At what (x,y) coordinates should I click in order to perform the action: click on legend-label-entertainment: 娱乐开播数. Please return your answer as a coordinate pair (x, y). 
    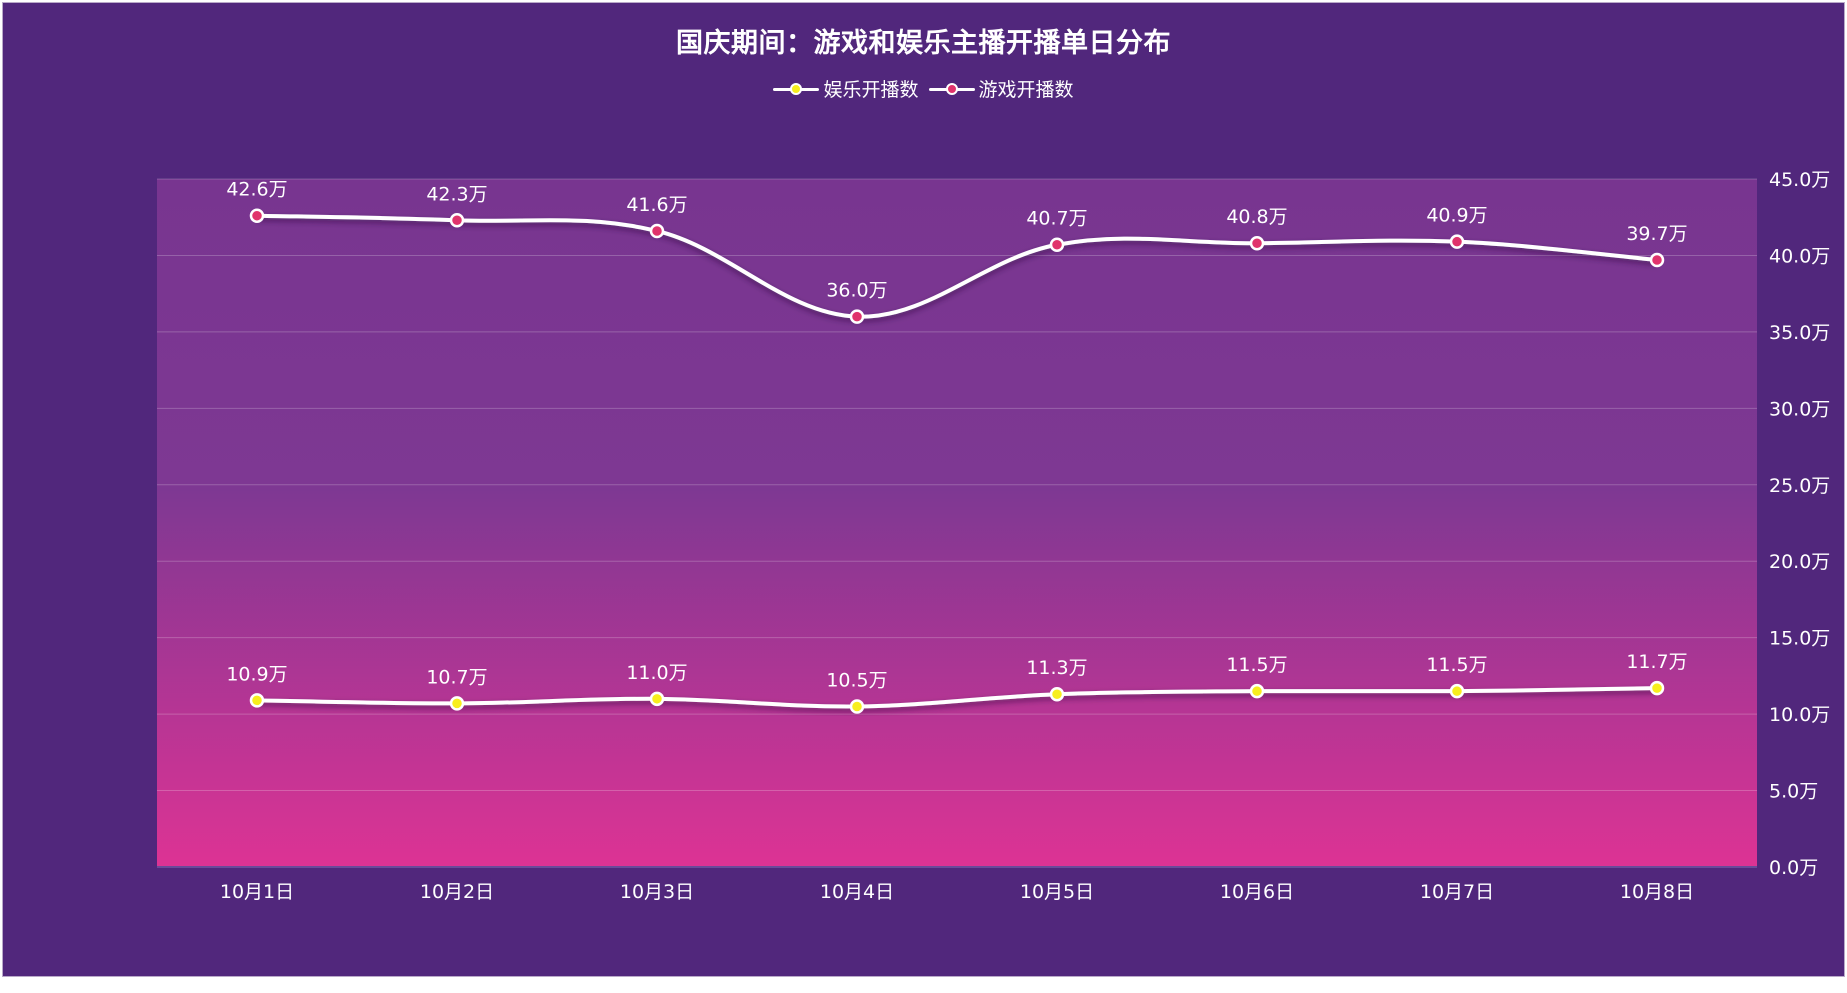
    Looking at the image, I should click on (871, 90).